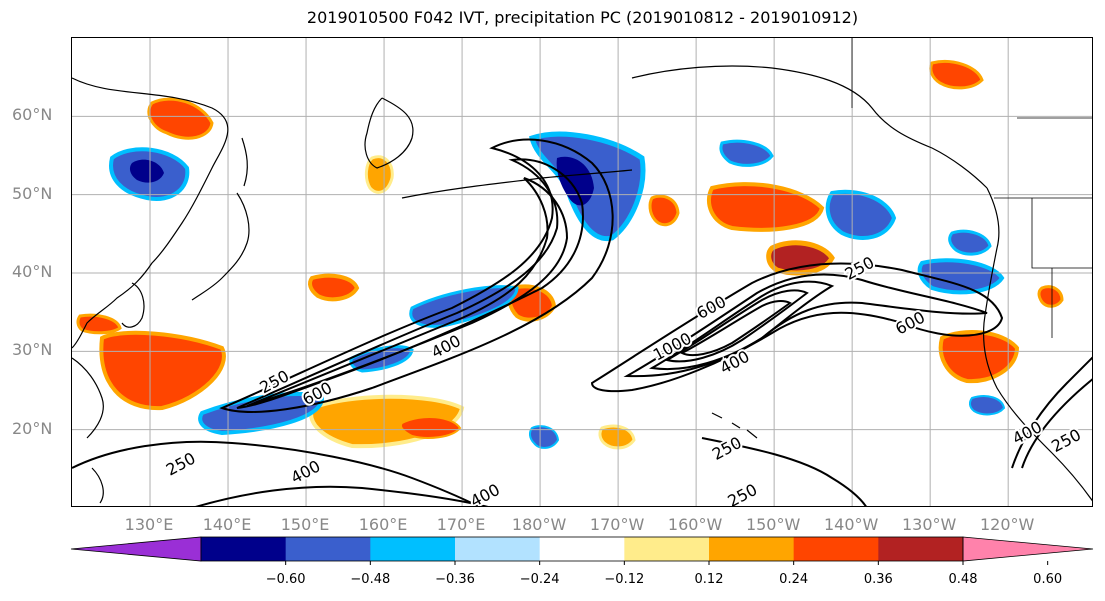 The height and width of the screenshot is (601, 1105). What do you see at coordinates (929, 524) in the screenshot?
I see `longitude-label: 130°W` at bounding box center [929, 524].